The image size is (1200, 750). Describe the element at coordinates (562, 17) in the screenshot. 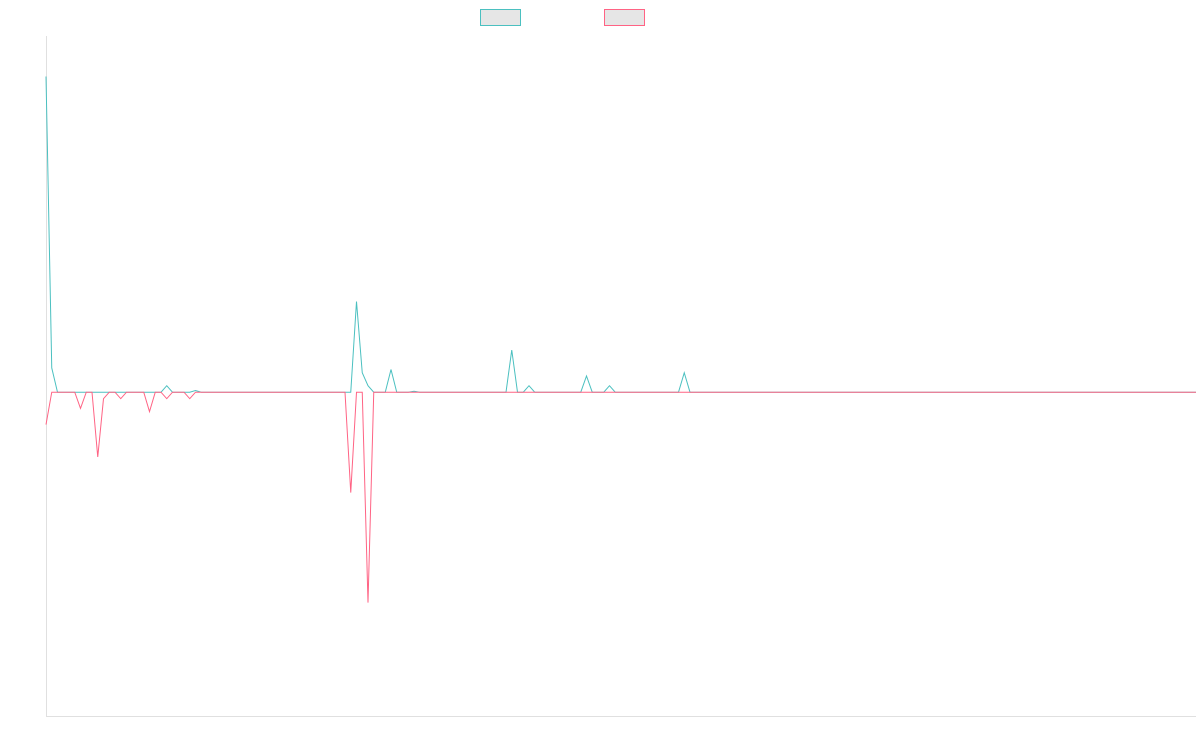

I see `legend` at that location.